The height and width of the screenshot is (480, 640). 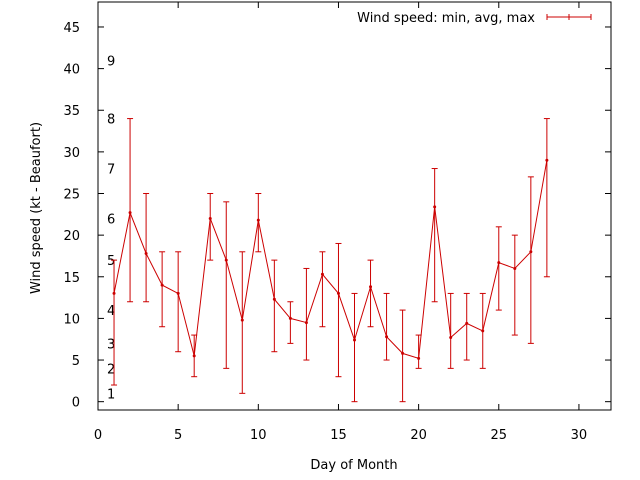 I want to click on legend-sample, so click(x=569, y=17).